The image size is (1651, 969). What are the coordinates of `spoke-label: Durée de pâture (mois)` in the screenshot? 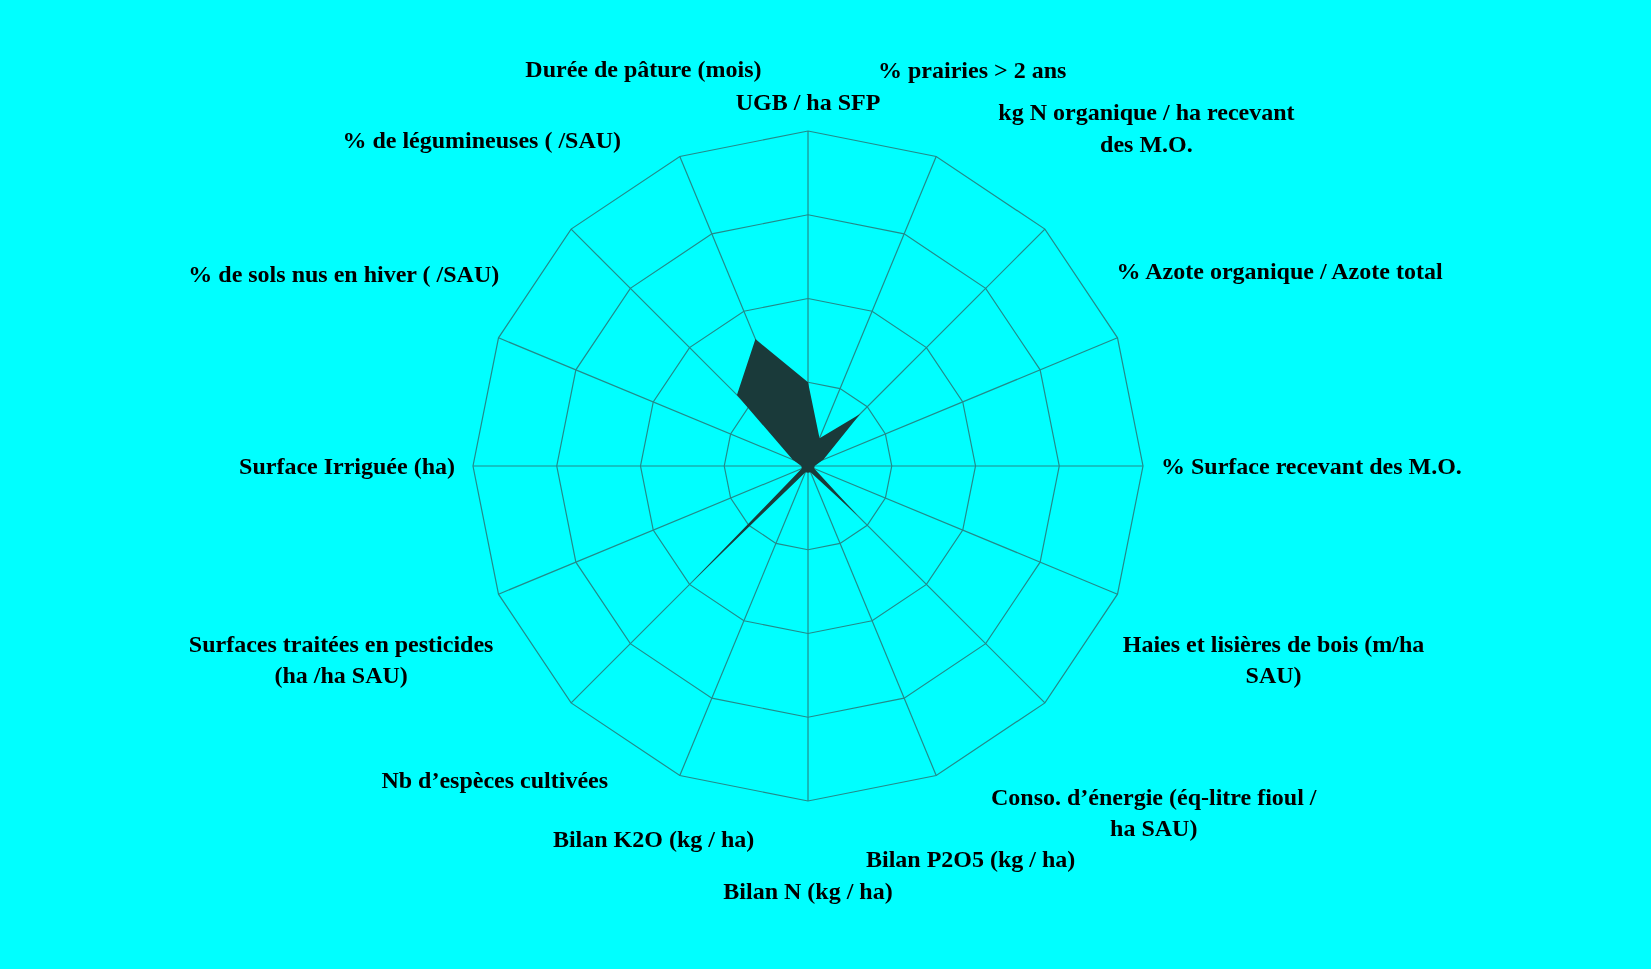 It's located at (643, 69).